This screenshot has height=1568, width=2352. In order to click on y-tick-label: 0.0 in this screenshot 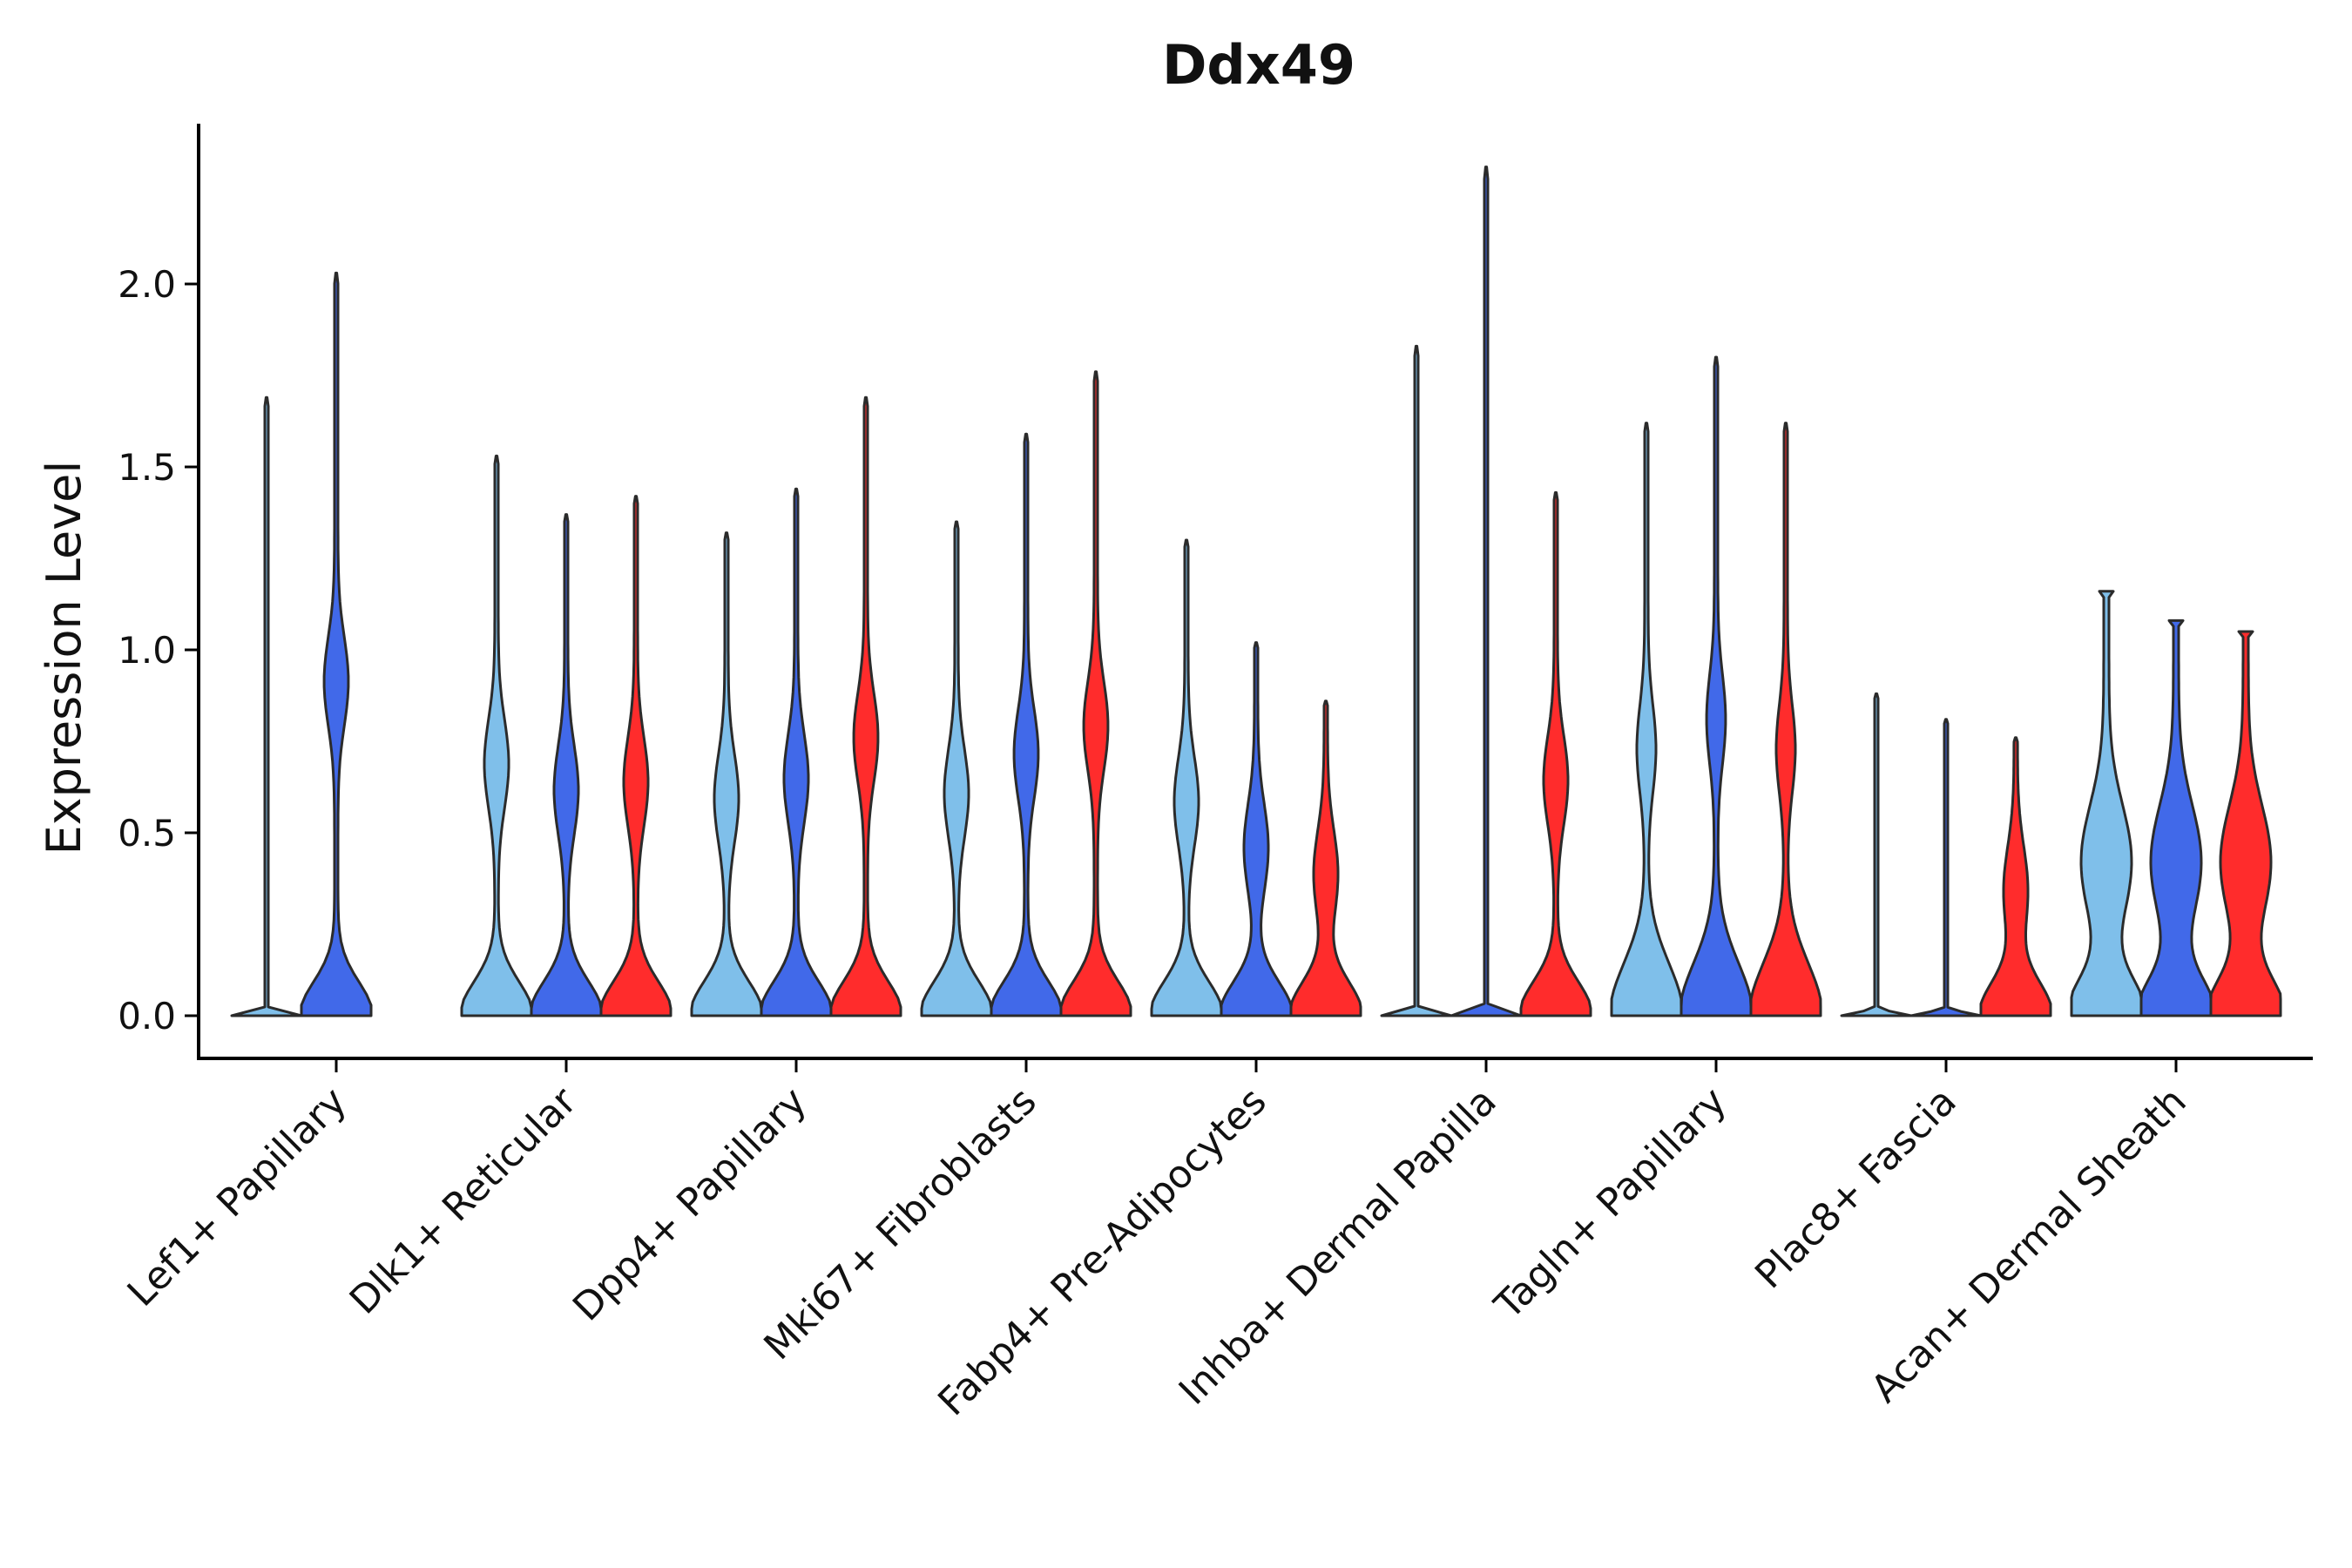, I will do `click(147, 1016)`.